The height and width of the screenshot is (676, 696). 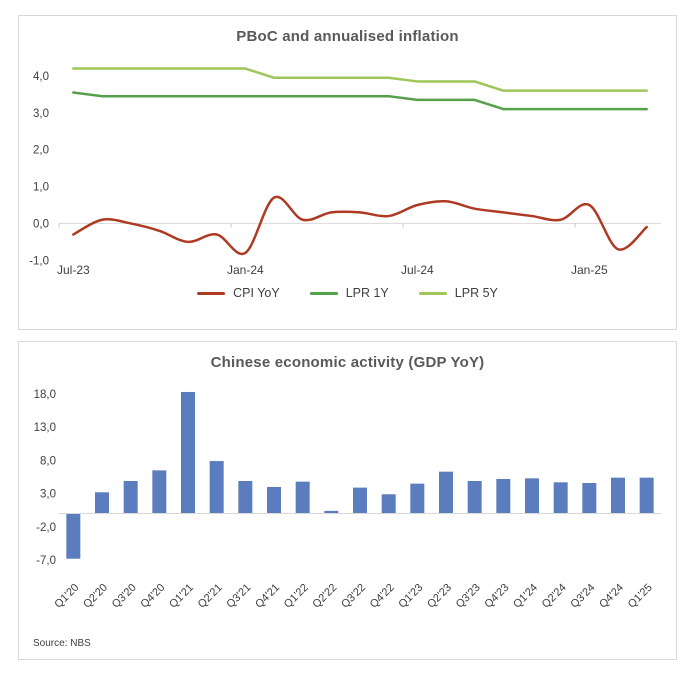 I want to click on x-category-label: Q1'24, so click(x=525, y=596).